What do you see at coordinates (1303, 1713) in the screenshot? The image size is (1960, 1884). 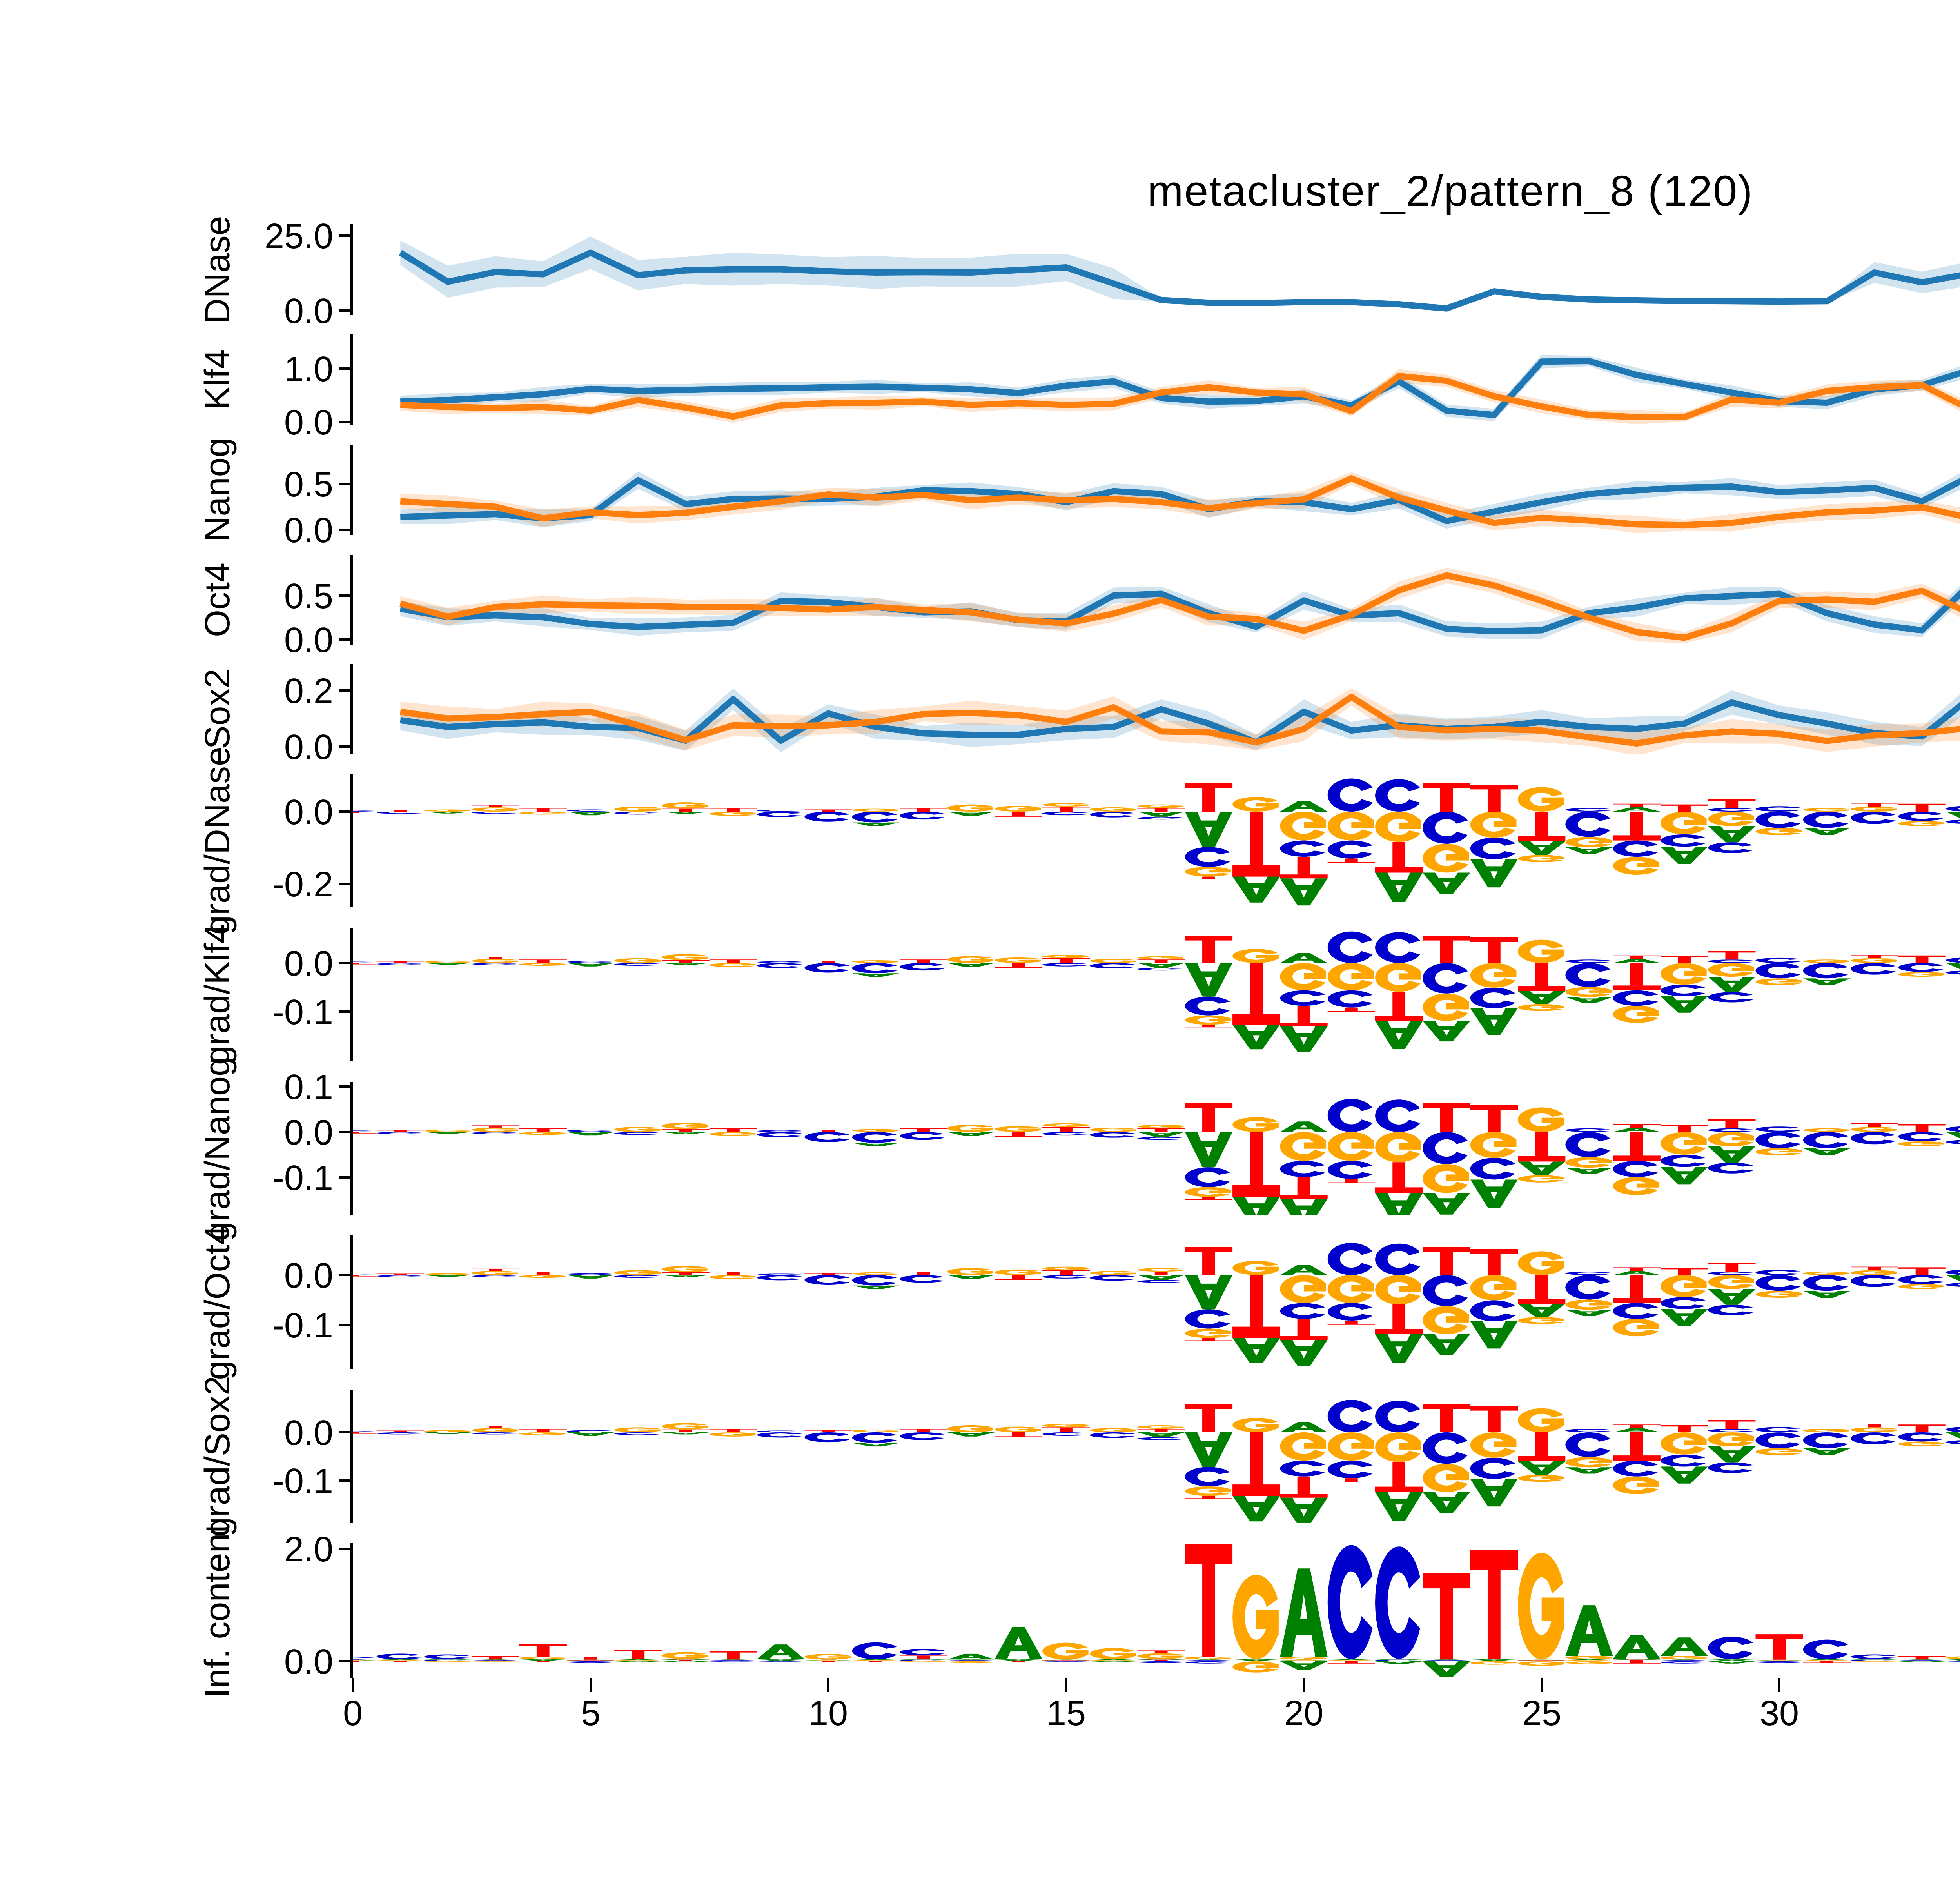 I see `svg-text: 20` at bounding box center [1303, 1713].